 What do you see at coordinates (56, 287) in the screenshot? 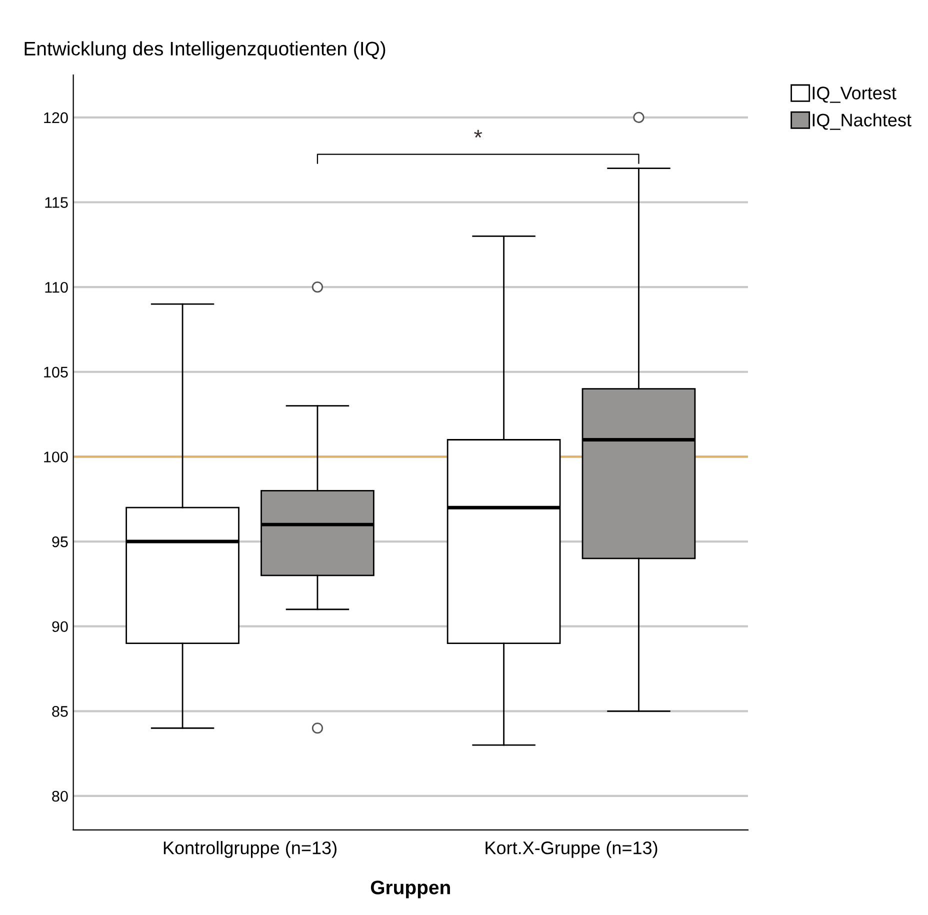
I see `y-tick-label: 110` at bounding box center [56, 287].